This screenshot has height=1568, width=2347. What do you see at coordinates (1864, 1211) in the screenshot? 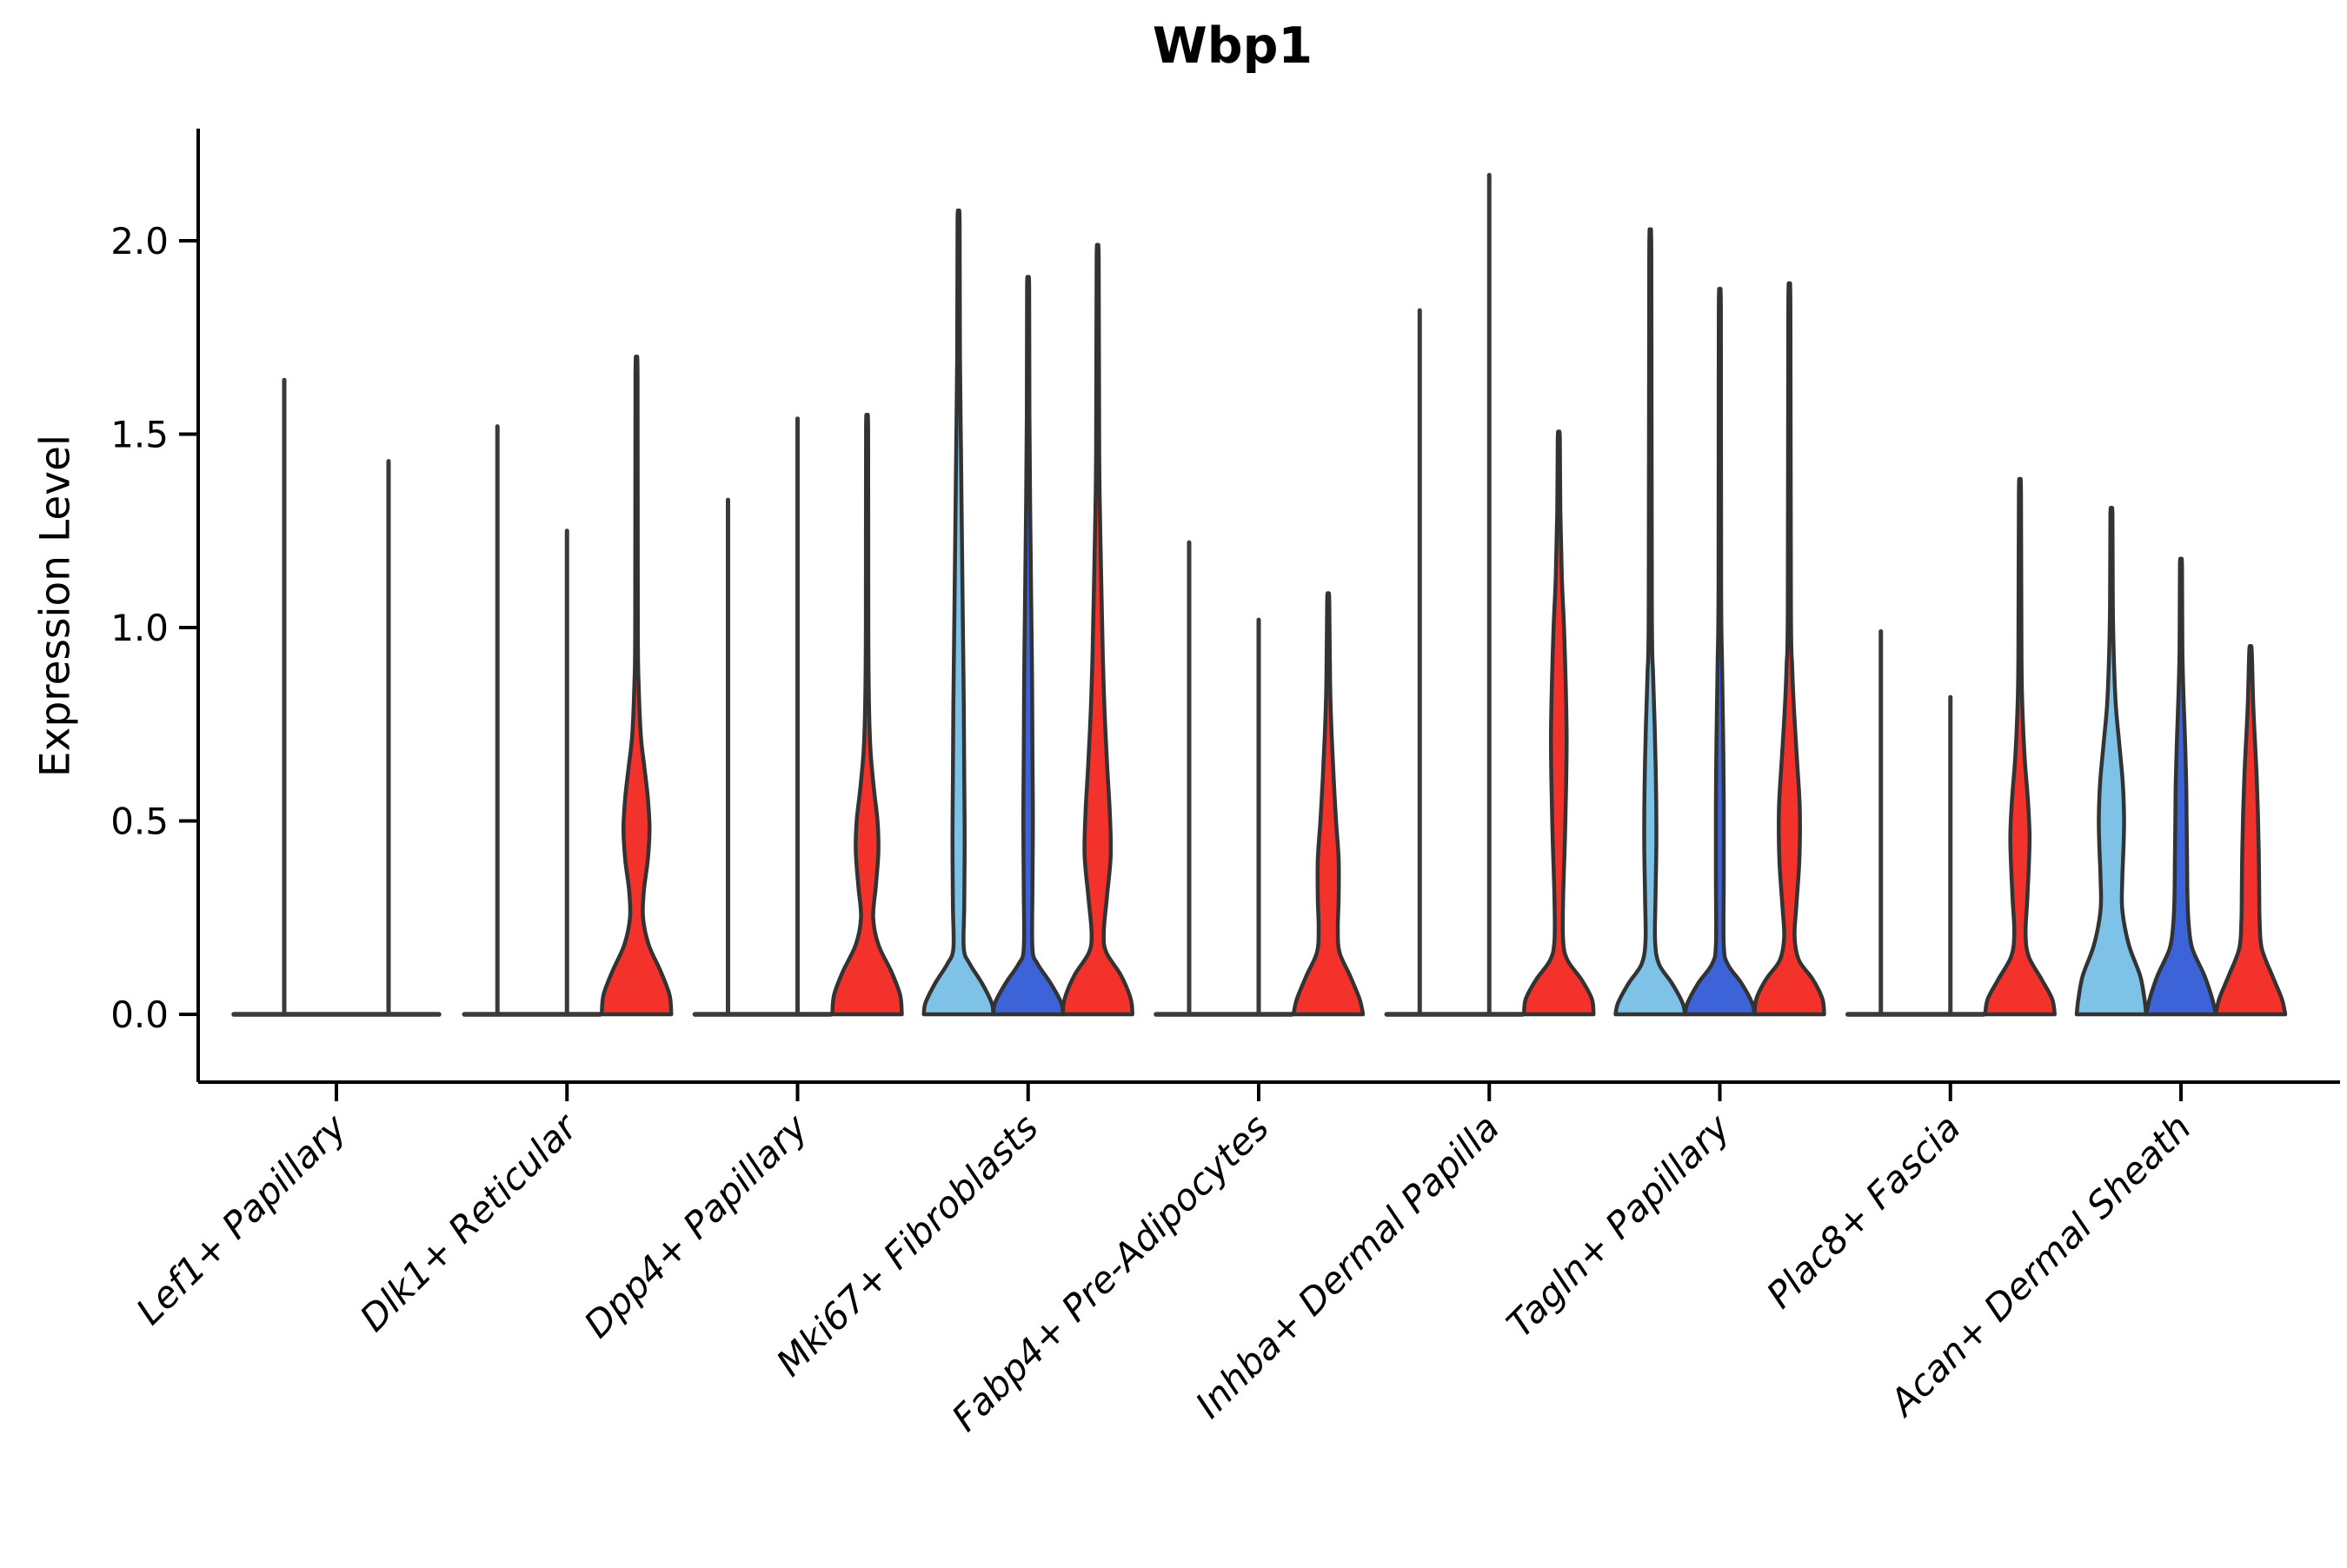
I see `x-tick-label: Plac8+ Fascia` at bounding box center [1864, 1211].